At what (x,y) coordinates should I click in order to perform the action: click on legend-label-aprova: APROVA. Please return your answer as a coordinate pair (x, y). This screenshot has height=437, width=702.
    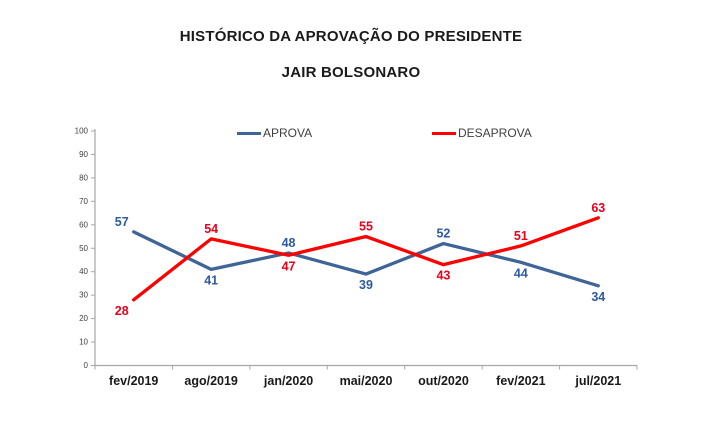
    Looking at the image, I should click on (288, 133).